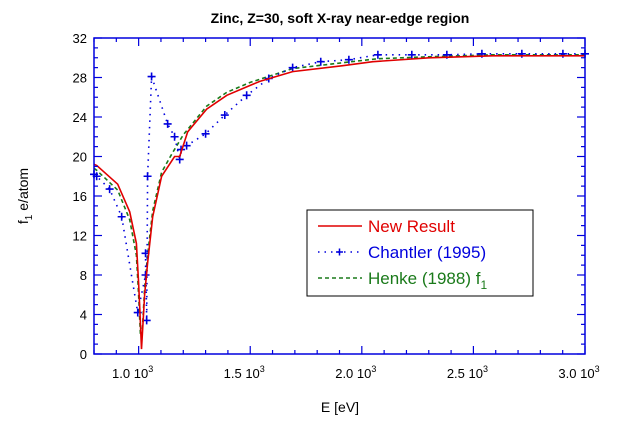 The height and width of the screenshot is (429, 640). I want to click on x-tick-label: 3.0 103, so click(578, 372).